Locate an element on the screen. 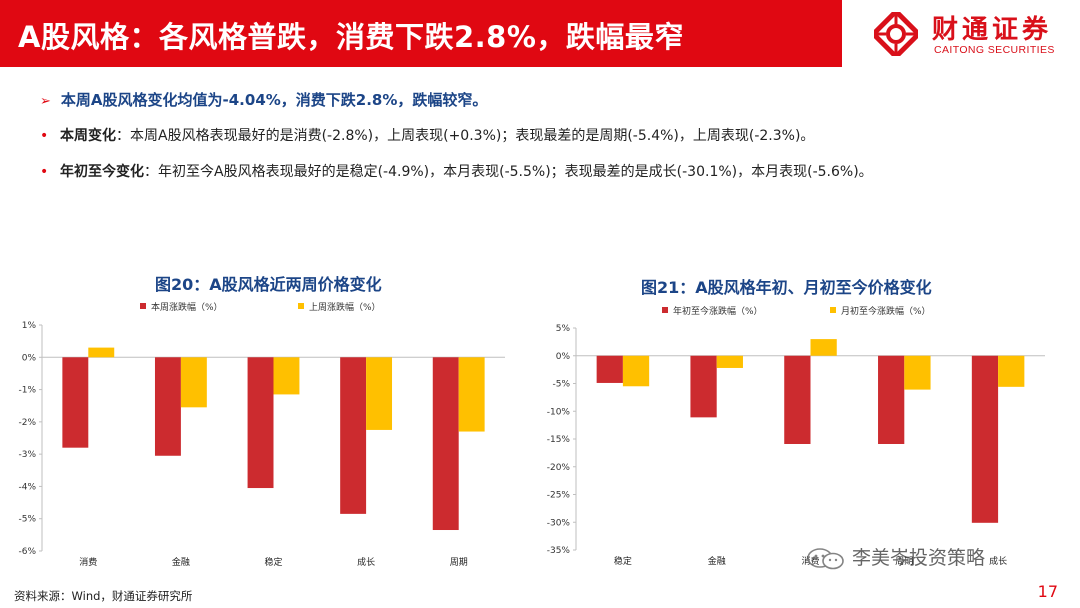 This screenshot has height=608, width=1080. summary-line: ➢ 本周A股风格变化均值为-4.04%，消费下跌2.8%，跌幅较窄。 is located at coordinates (263, 99).